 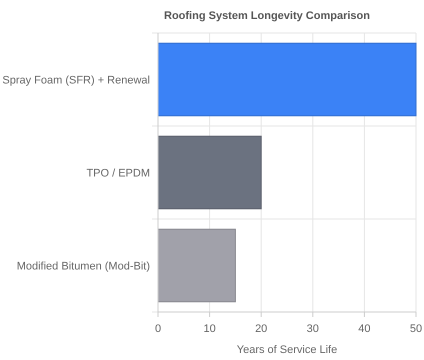 What do you see at coordinates (416, 329) in the screenshot?
I see `x-tick-label: 50` at bounding box center [416, 329].